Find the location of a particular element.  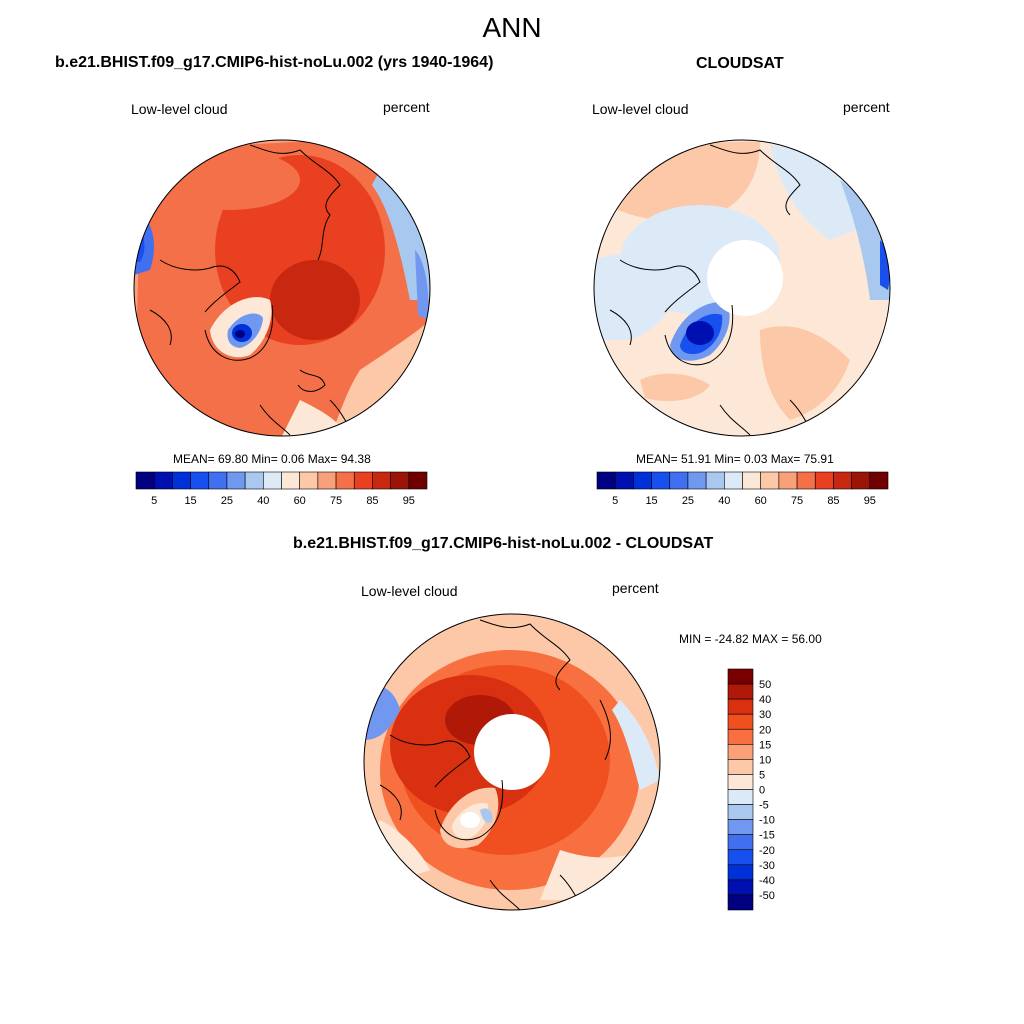

difference-colorbar-tick-label: 0 is located at coordinates (762, 791).